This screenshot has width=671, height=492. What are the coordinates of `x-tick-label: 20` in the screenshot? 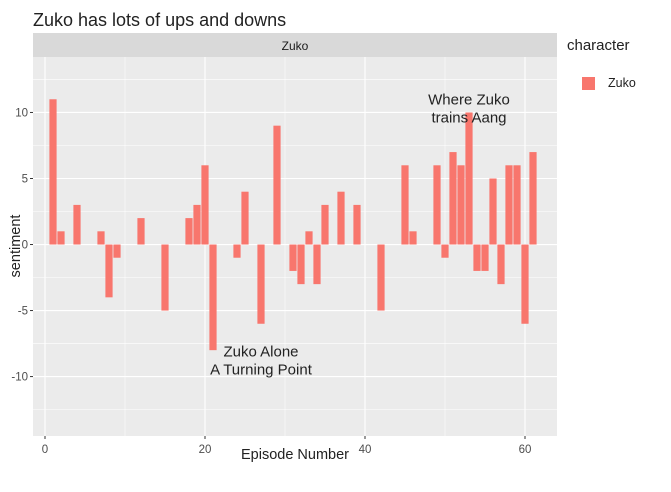 It's located at (205, 450).